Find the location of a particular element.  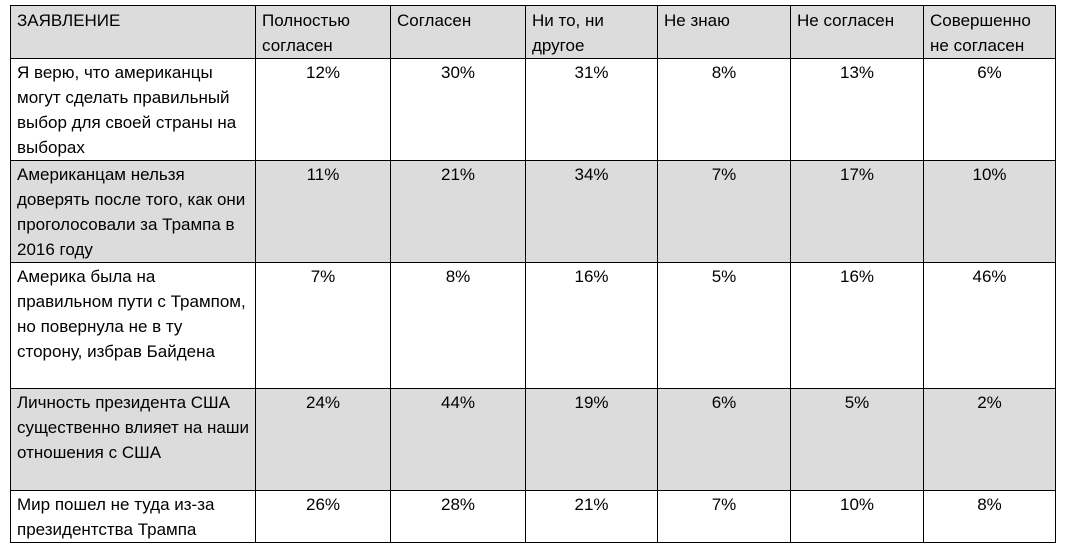

cell-strongly-agree: 26% is located at coordinates (323, 516).